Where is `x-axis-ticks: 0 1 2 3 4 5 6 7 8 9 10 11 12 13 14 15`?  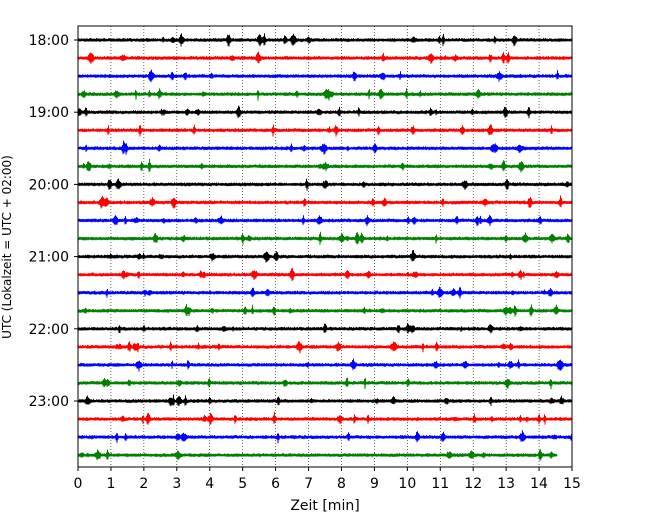
x-axis-ticks: 0 1 2 3 4 5 6 7 8 9 10 11 12 13 14 15 is located at coordinates (327, 479).